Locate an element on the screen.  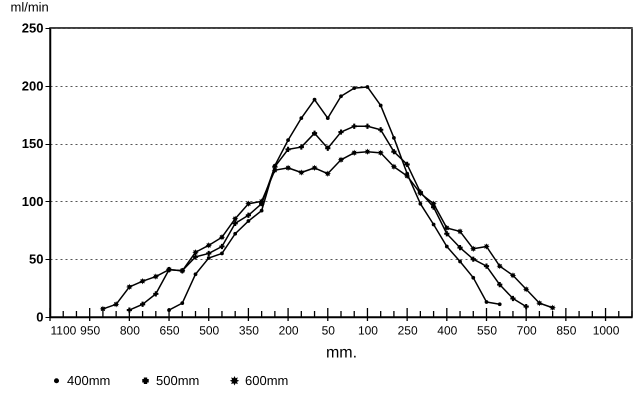
x-tick-label: 250 is located at coordinates (408, 331).